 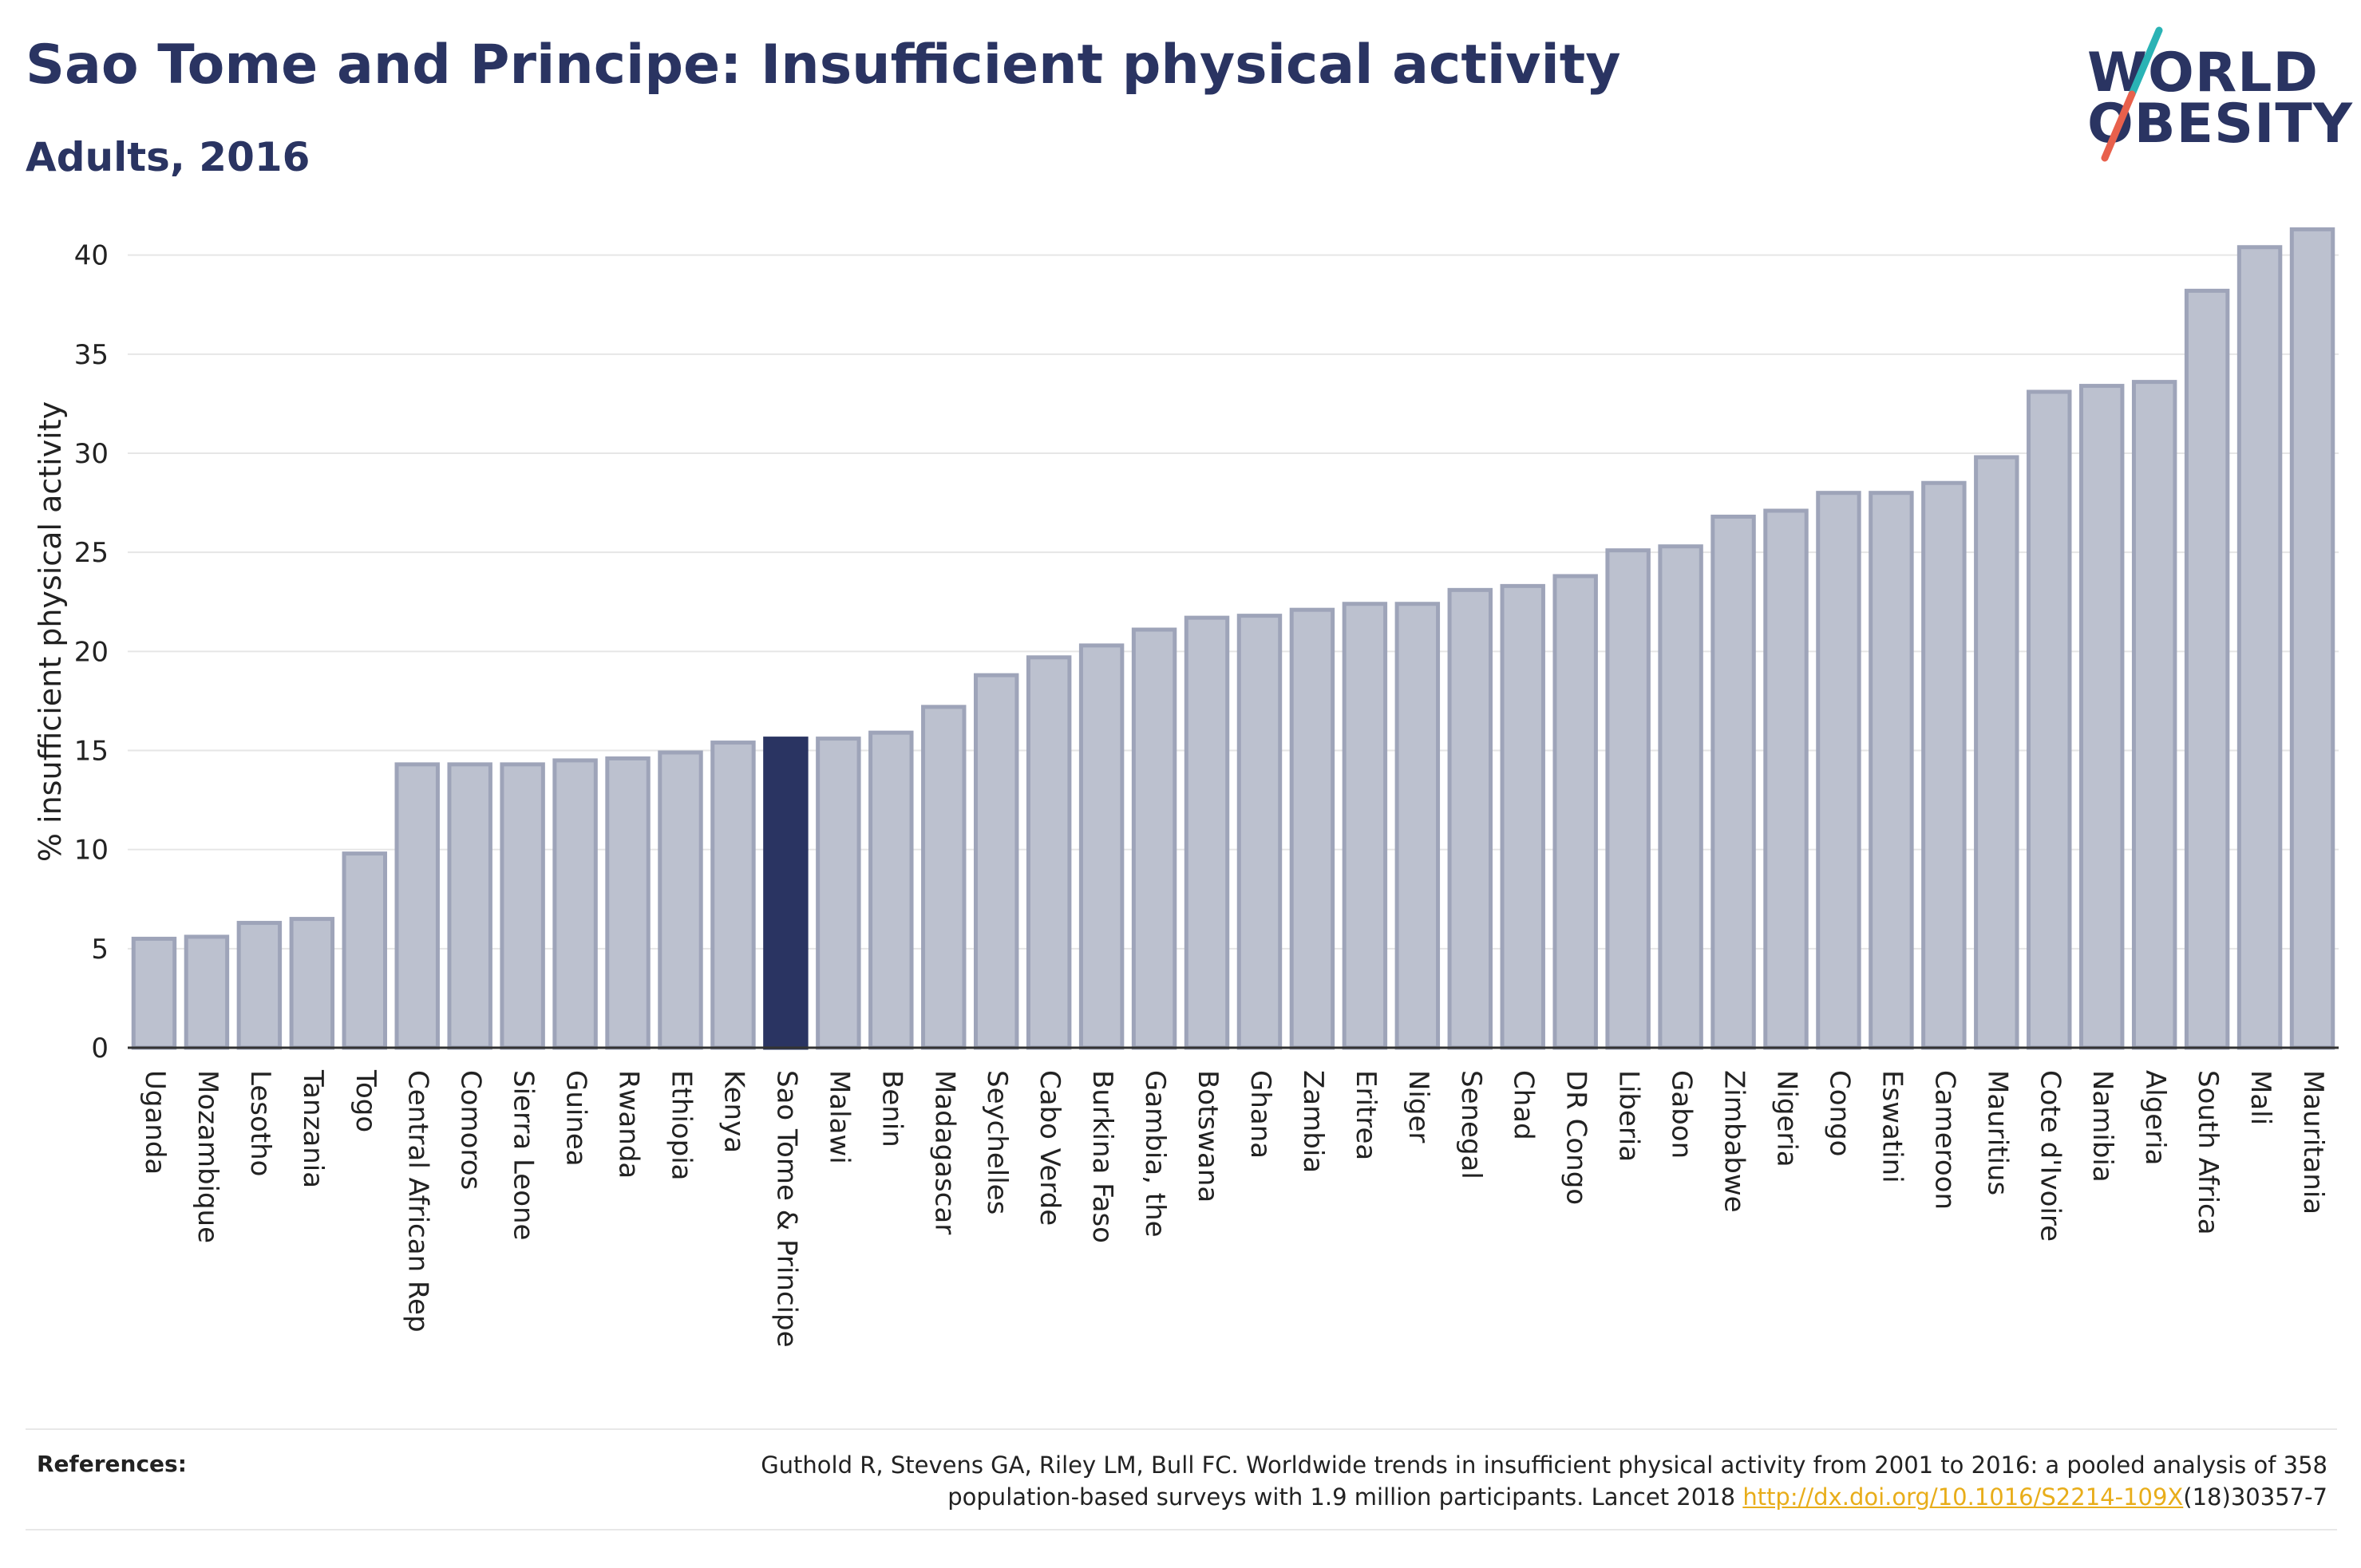 I want to click on bar-liberia, so click(x=1628, y=799).